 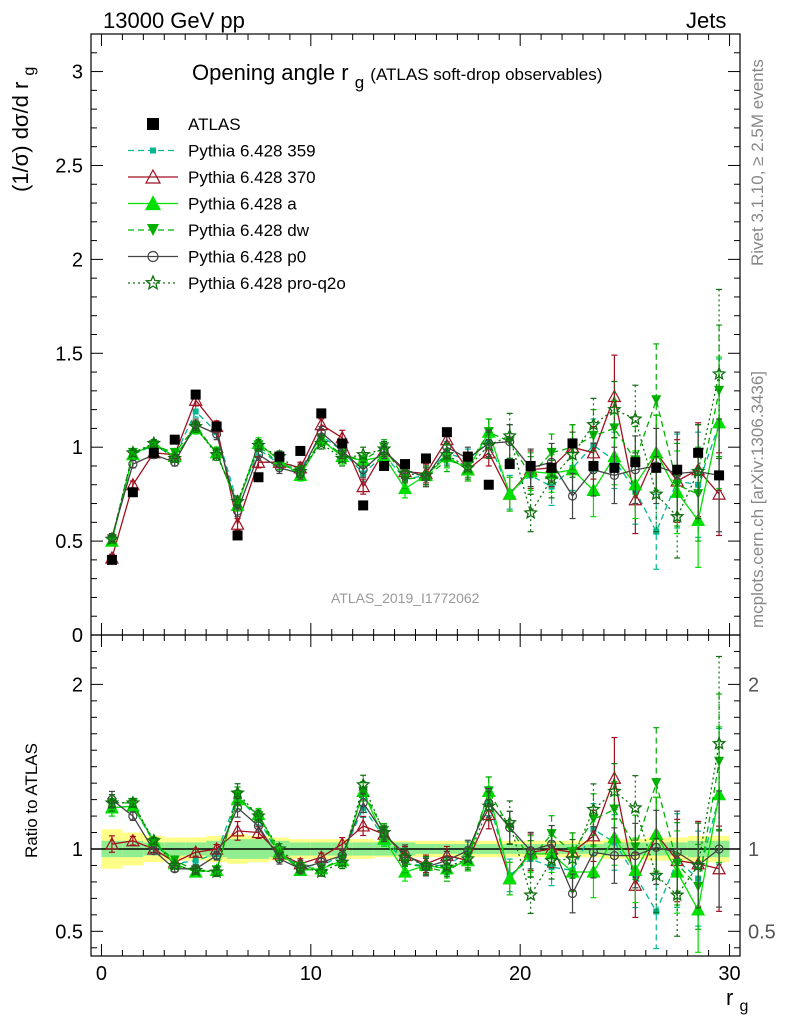 I want to click on x-tick-label: 30, so click(x=729, y=974).